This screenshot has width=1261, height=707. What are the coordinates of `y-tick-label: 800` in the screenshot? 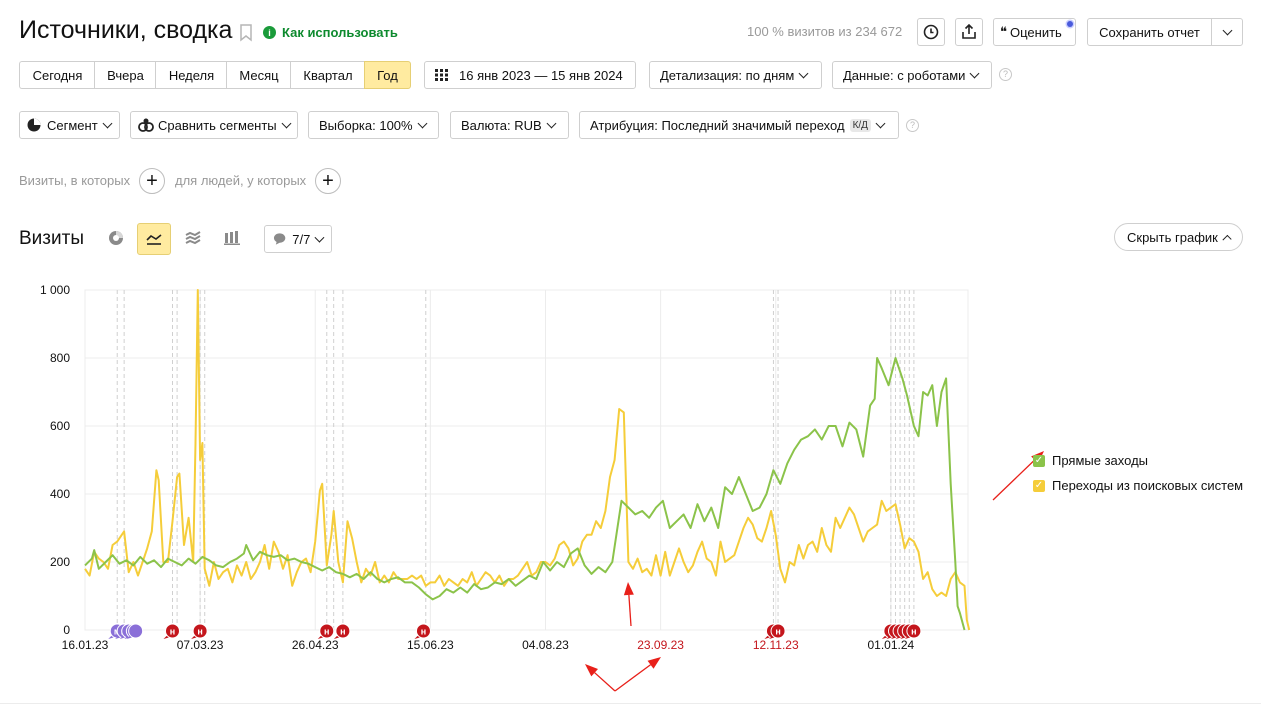 It's located at (60, 358).